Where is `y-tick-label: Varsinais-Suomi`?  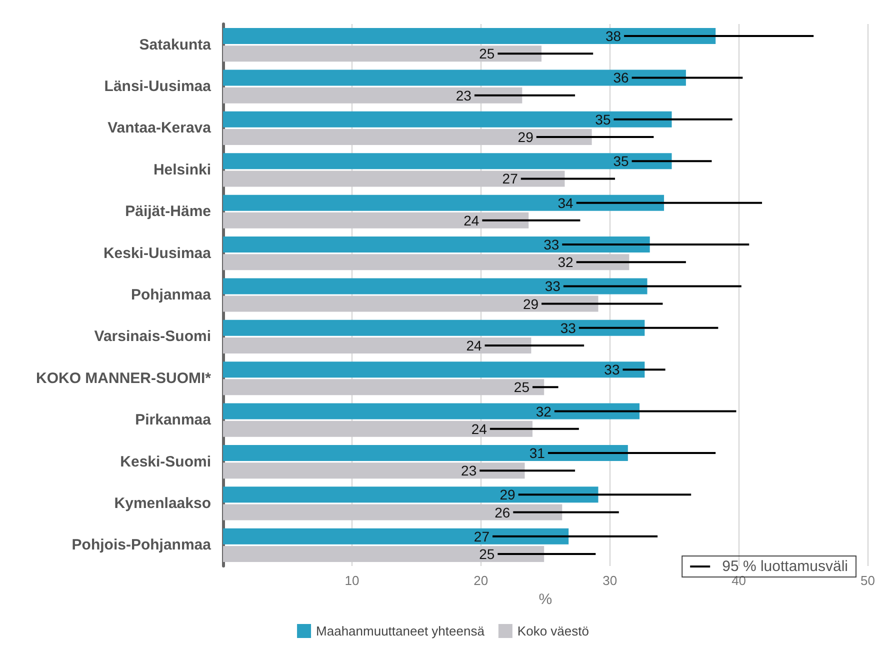 y-tick-label: Varsinais-Suomi is located at coordinates (152, 337).